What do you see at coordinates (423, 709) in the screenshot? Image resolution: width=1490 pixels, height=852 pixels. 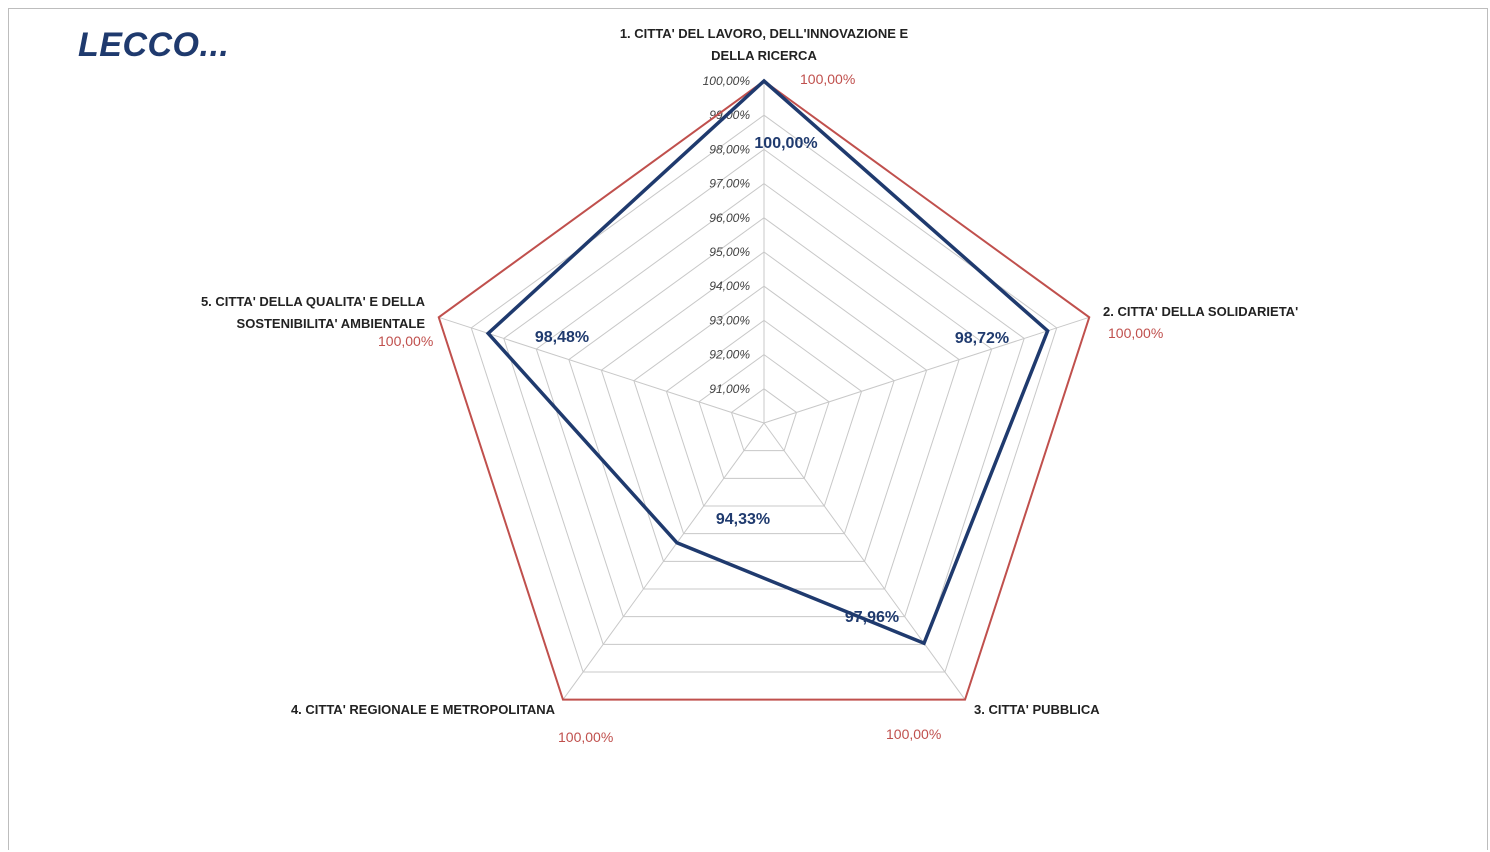 I see `axis-label: 4. CITTA' REGIONALE E METROPOLITANA` at bounding box center [423, 709].